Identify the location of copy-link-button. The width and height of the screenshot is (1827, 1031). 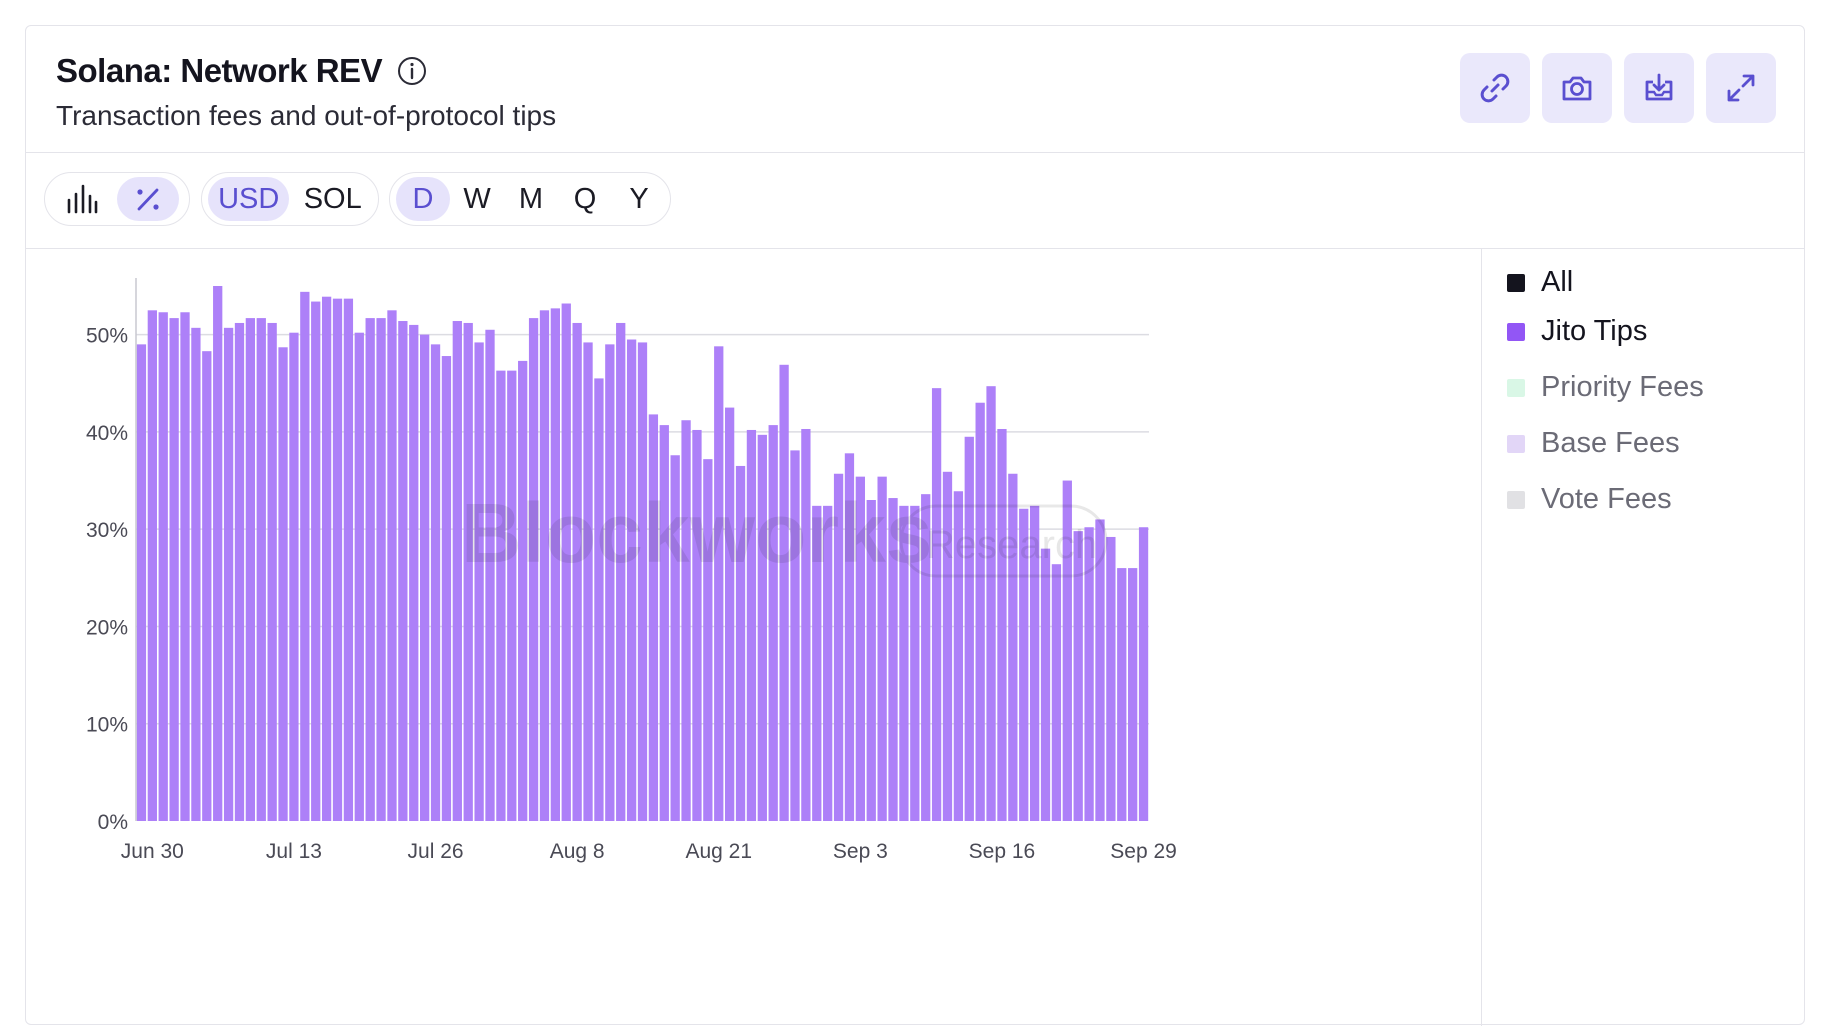
(1495, 88).